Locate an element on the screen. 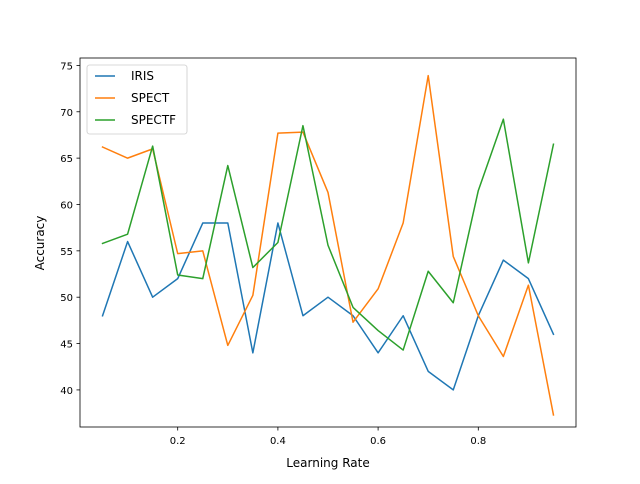 The image size is (640, 484). y-tick-label: 60 is located at coordinates (66, 205).